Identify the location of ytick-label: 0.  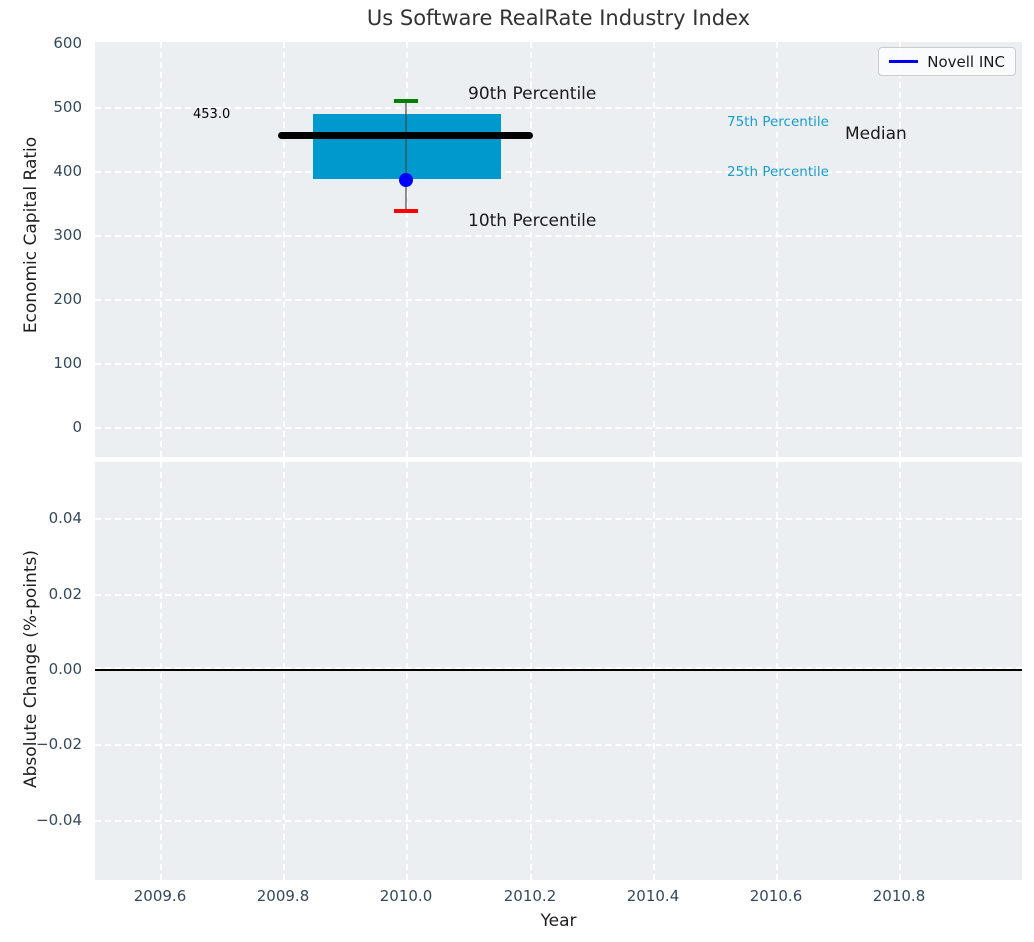
(77, 427).